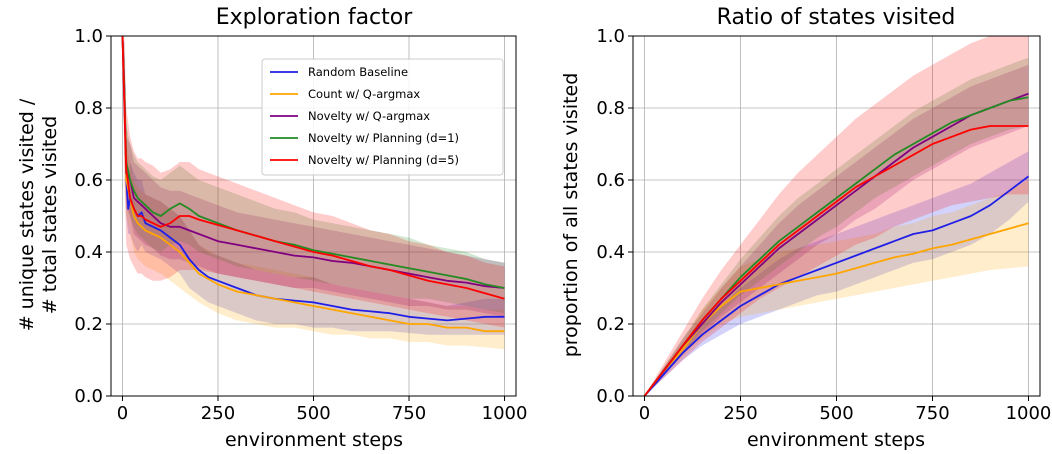 This screenshot has width=1052, height=454. What do you see at coordinates (383, 138) in the screenshot?
I see `legend-label: Novelty w/ Planning (d=1)` at bounding box center [383, 138].